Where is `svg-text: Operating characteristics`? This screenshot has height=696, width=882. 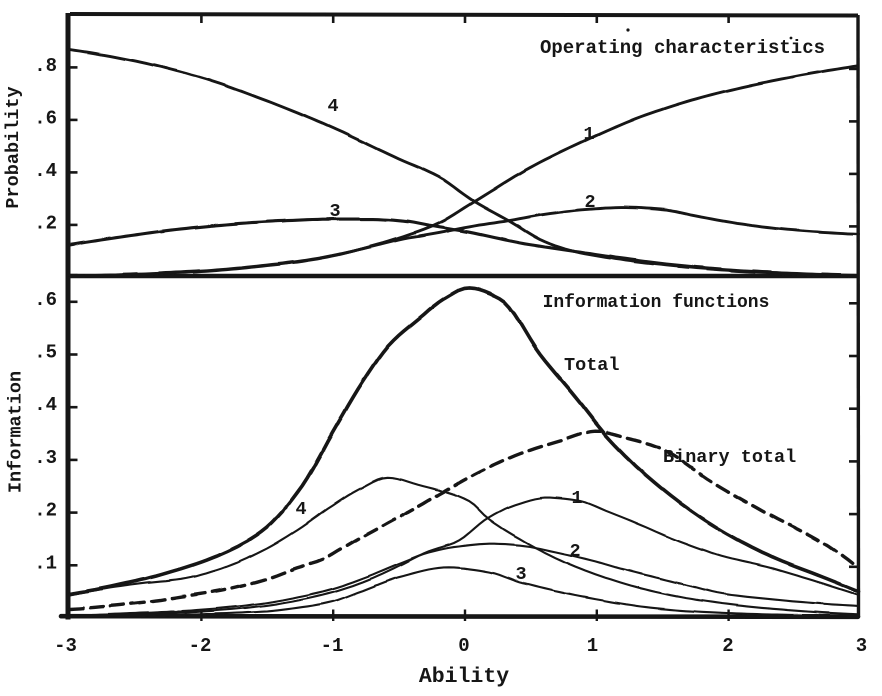
svg-text: Operating characteristics is located at coordinates (682, 48).